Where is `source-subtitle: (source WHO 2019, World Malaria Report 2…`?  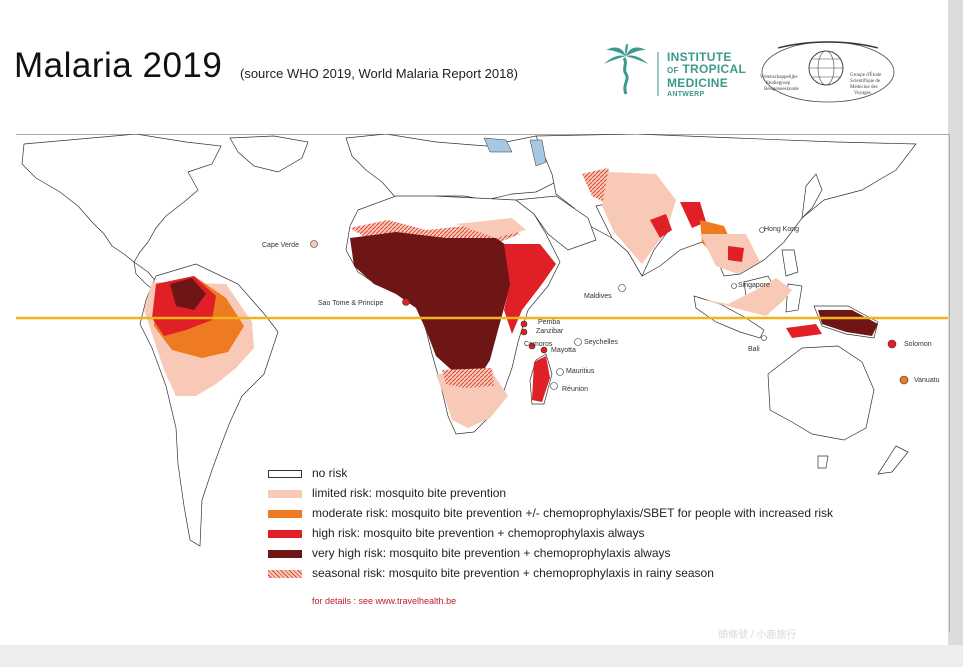 source-subtitle: (source WHO 2019, World Malaria Report 2… is located at coordinates (379, 73).